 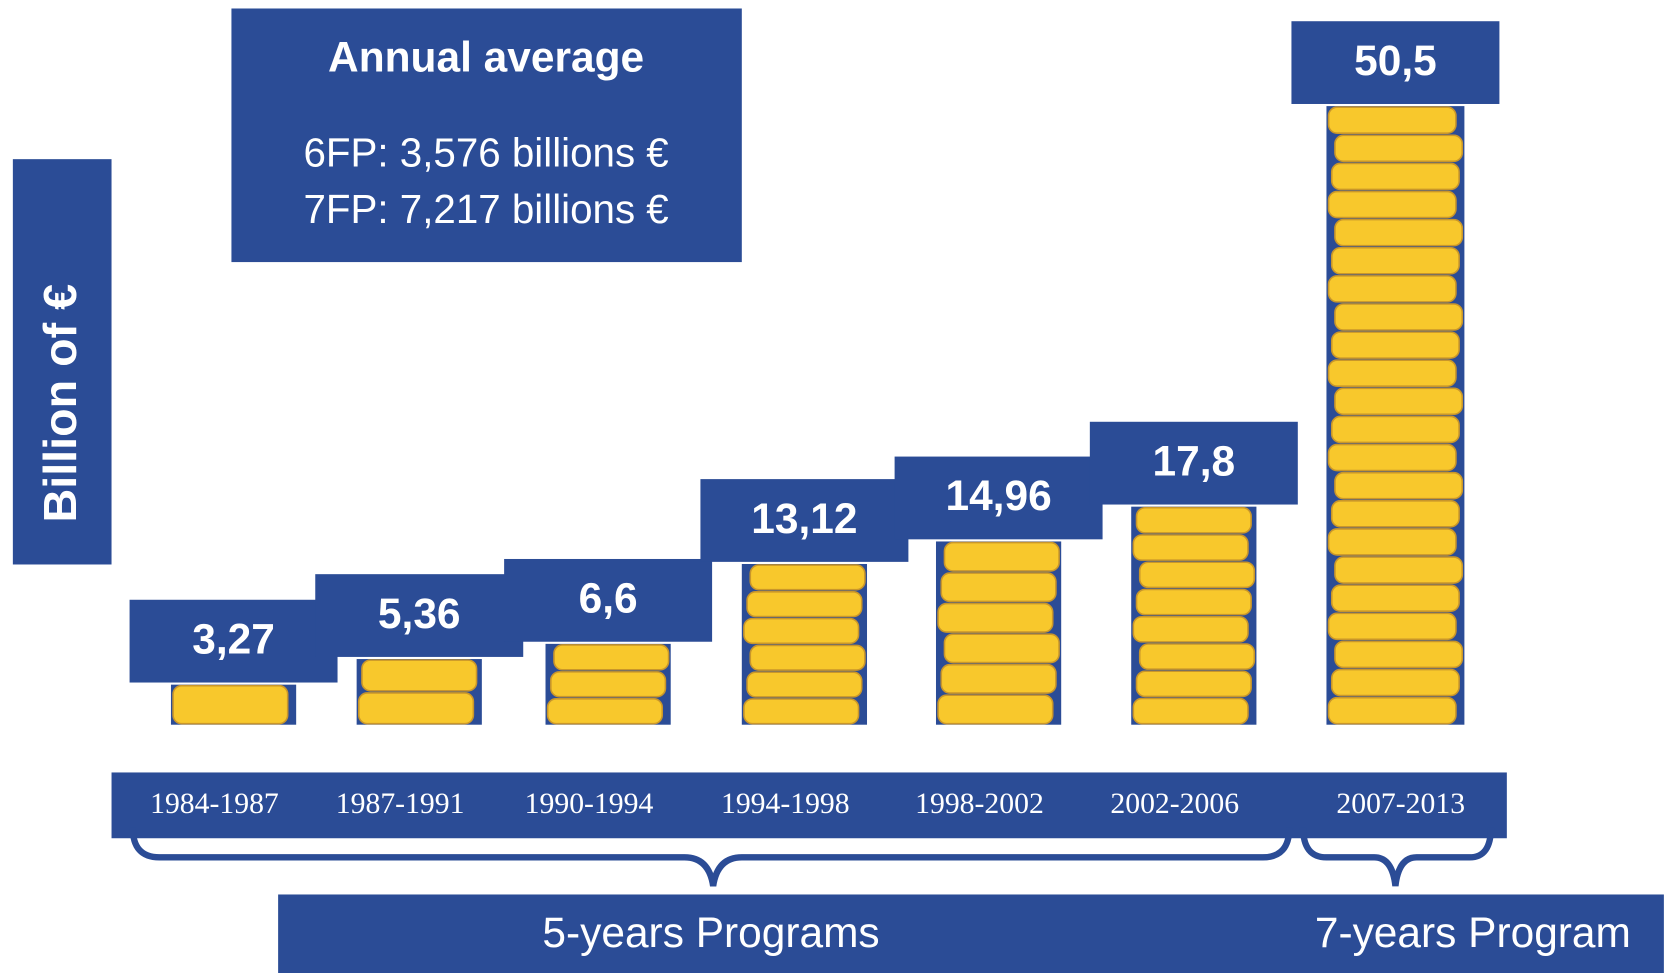 I want to click on x-tick-label: 1990-1994, so click(x=589, y=804).